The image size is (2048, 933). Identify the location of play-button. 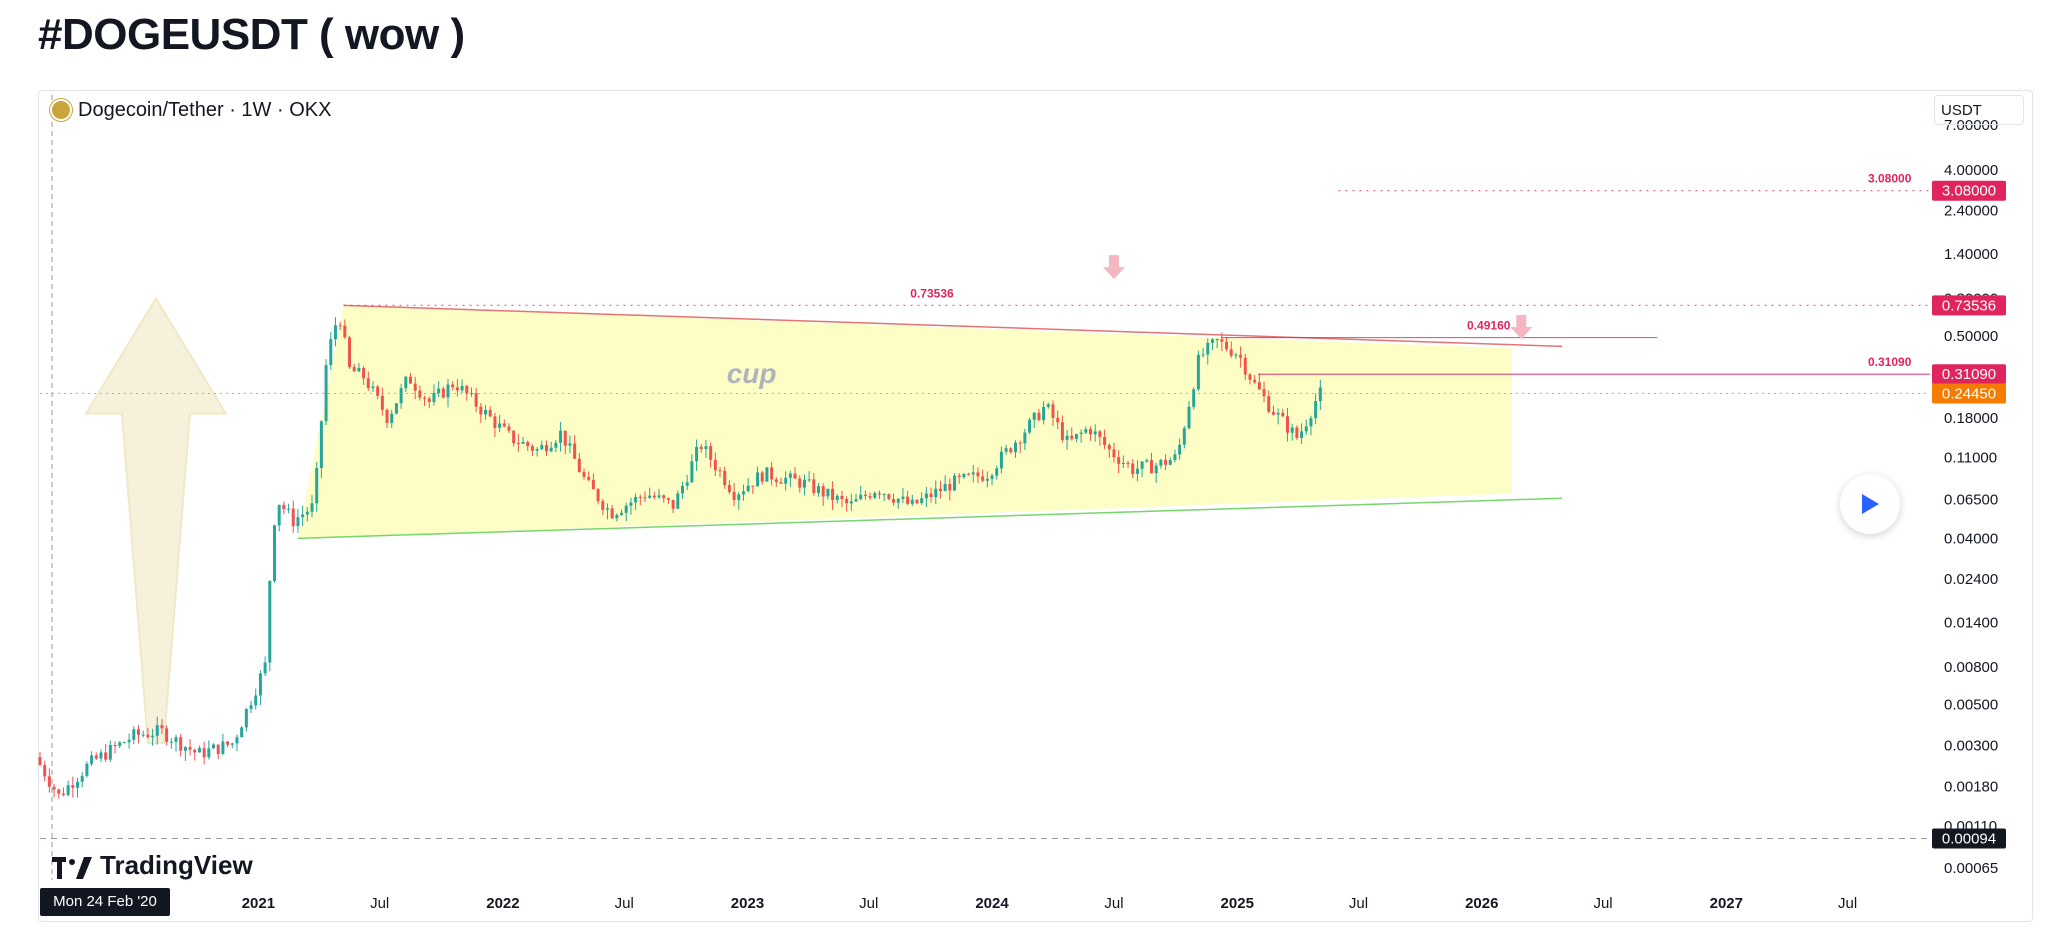
(1870, 504).